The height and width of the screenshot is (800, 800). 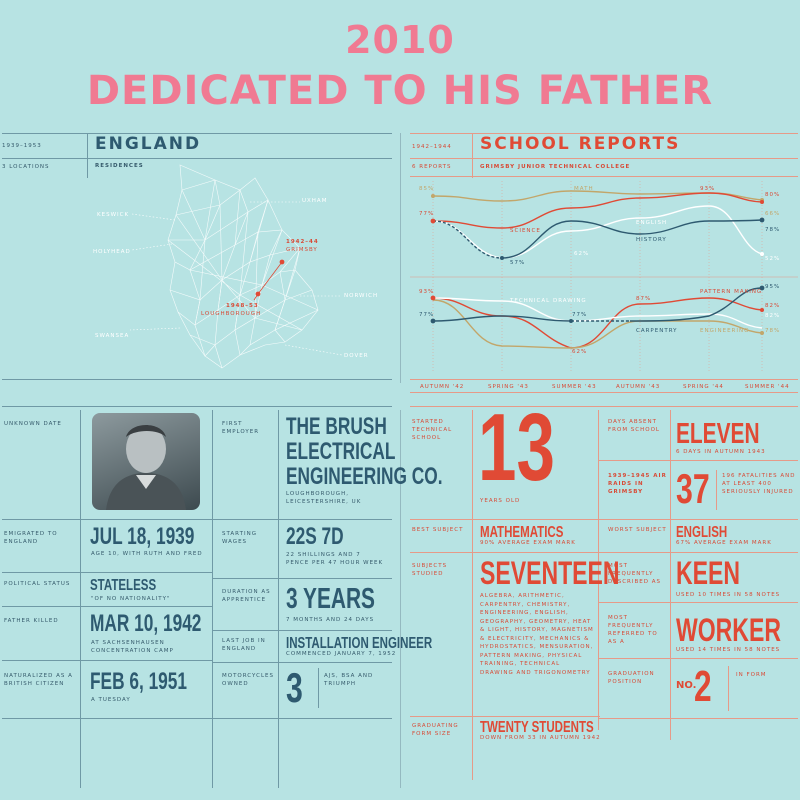 I want to click on emigrated-label: EMIGRATED TO ENGLAND, so click(x=31, y=538).